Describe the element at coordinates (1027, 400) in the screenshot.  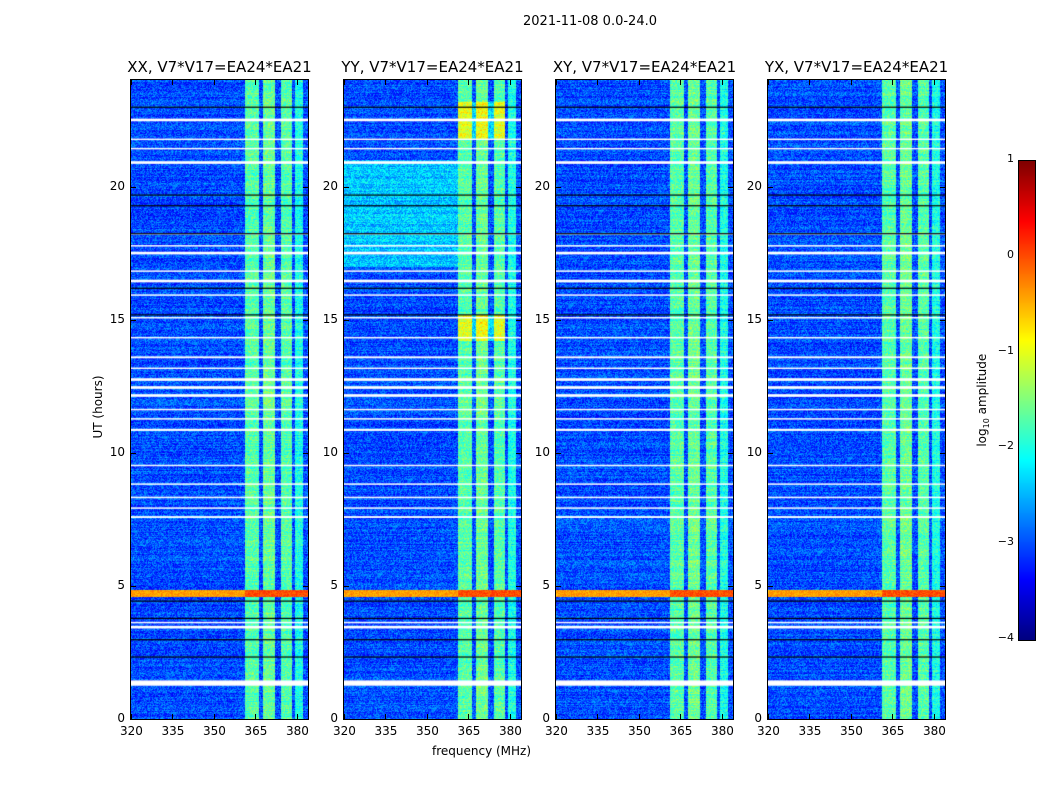
I see `colorbar` at that location.